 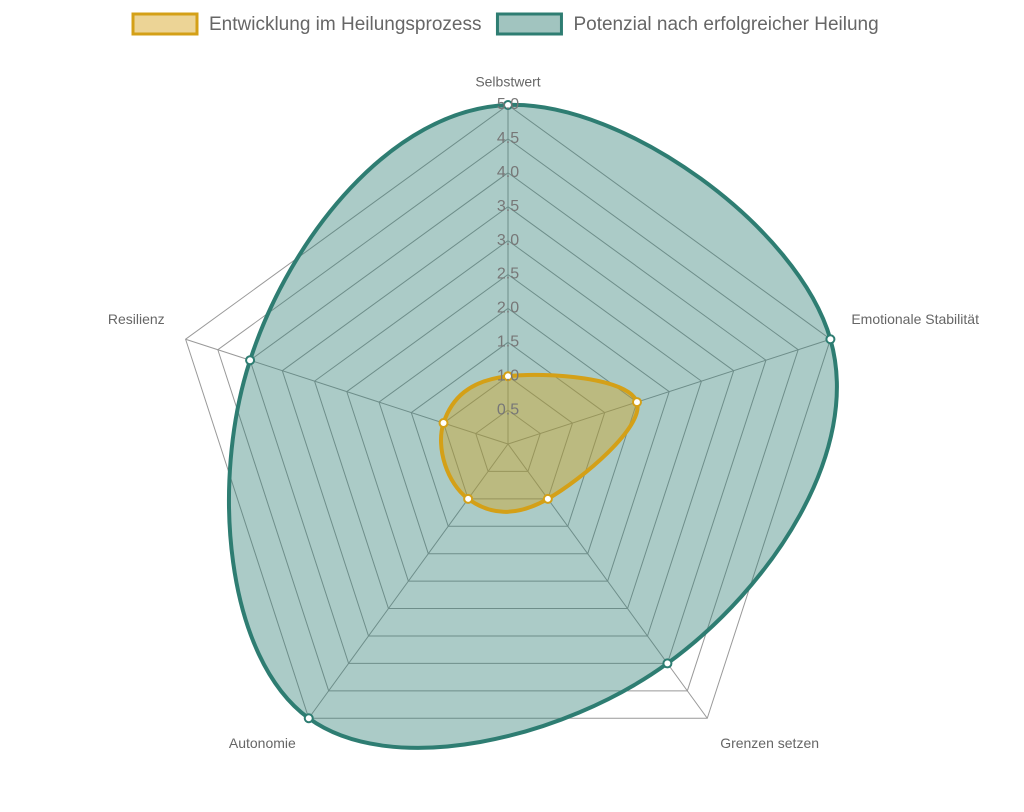 I want to click on tick-label: 4.0, so click(x=508, y=172).